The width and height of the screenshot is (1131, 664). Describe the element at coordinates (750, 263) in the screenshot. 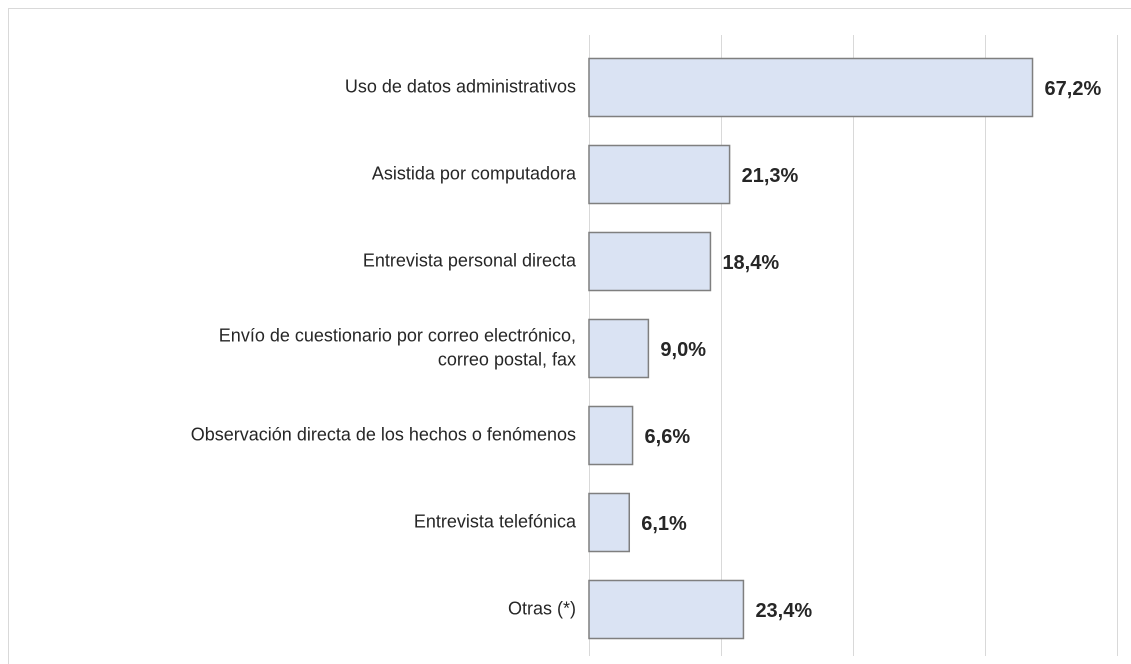

I see `data-label: 18,4%` at that location.